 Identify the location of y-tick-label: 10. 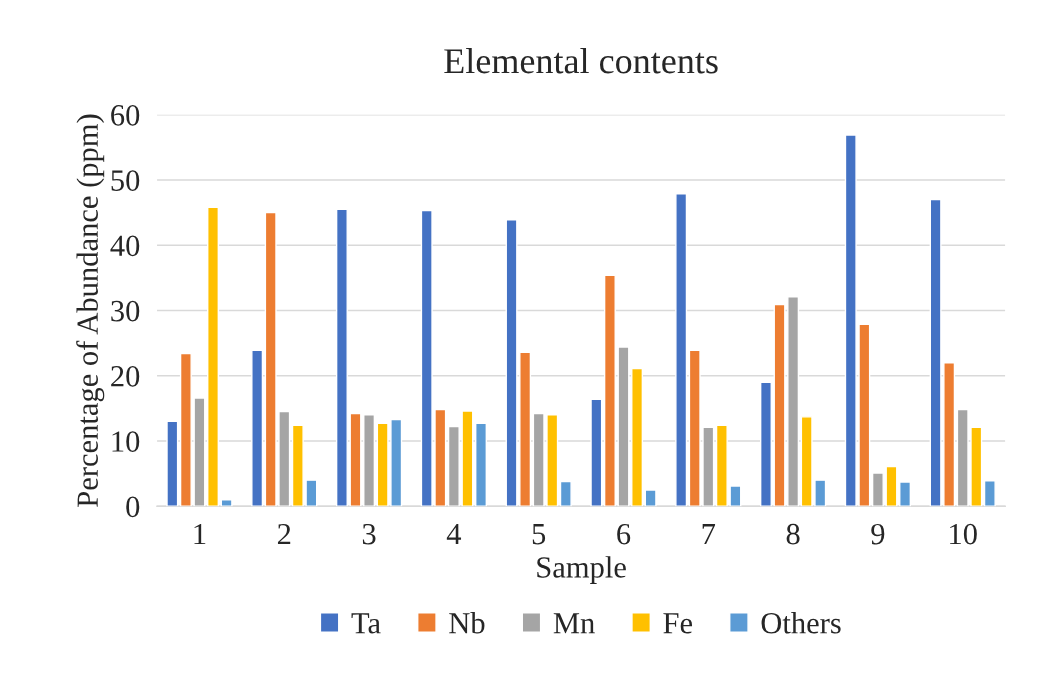
(126, 441).